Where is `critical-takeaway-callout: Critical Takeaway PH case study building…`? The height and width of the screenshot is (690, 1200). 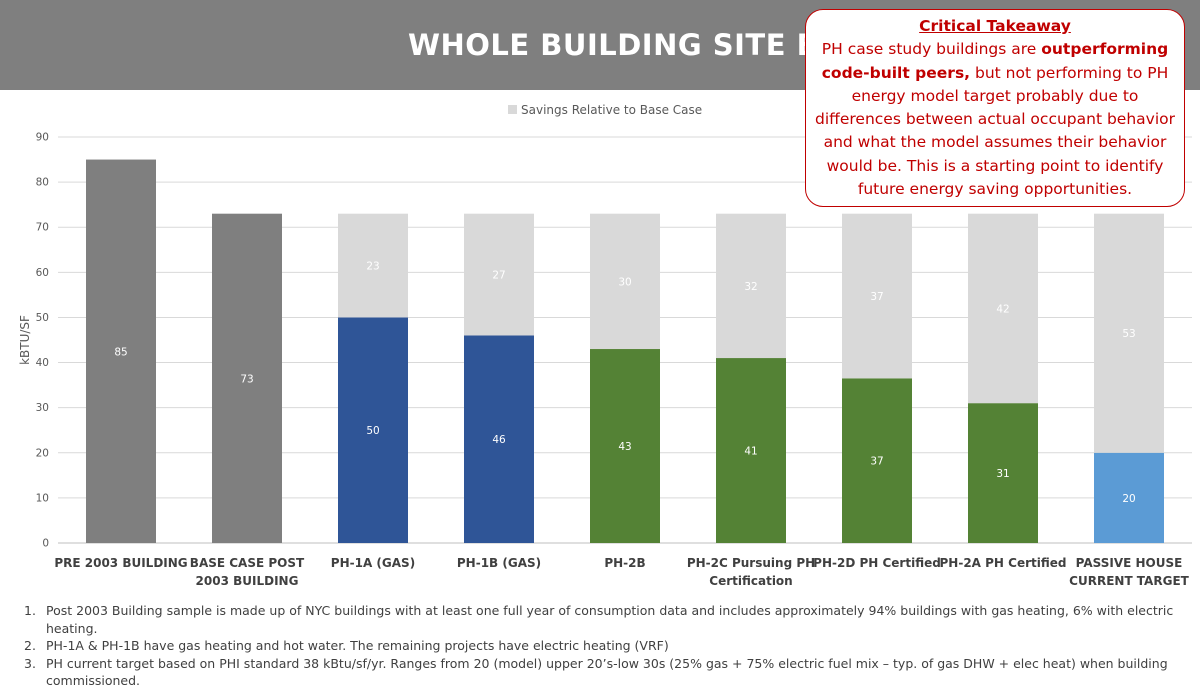 critical-takeaway-callout: Critical Takeaway PH case study building… is located at coordinates (995, 108).